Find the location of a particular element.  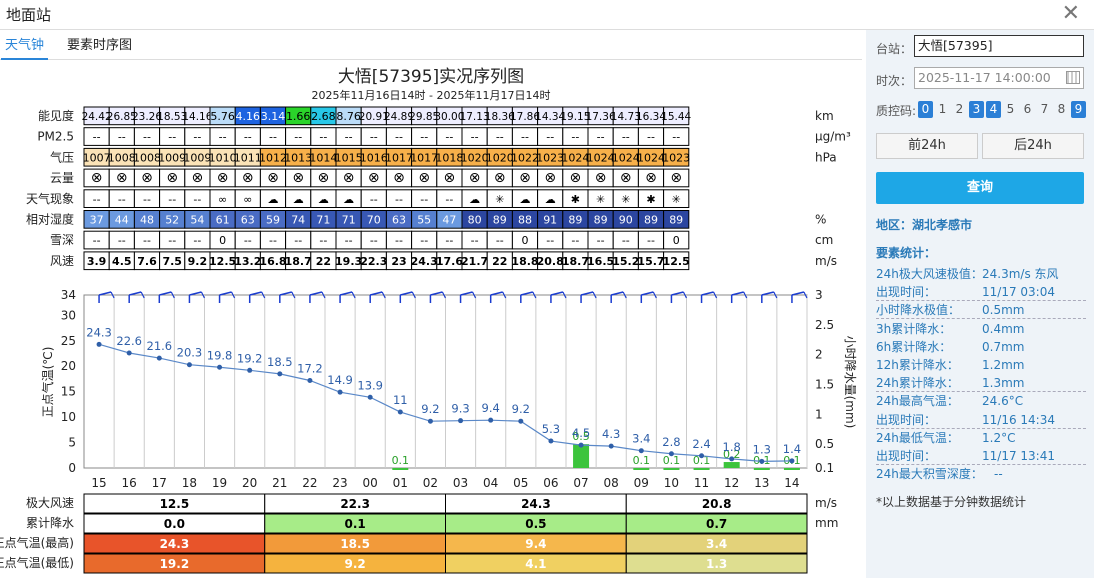

table-value: 1.66 is located at coordinates (298, 116).